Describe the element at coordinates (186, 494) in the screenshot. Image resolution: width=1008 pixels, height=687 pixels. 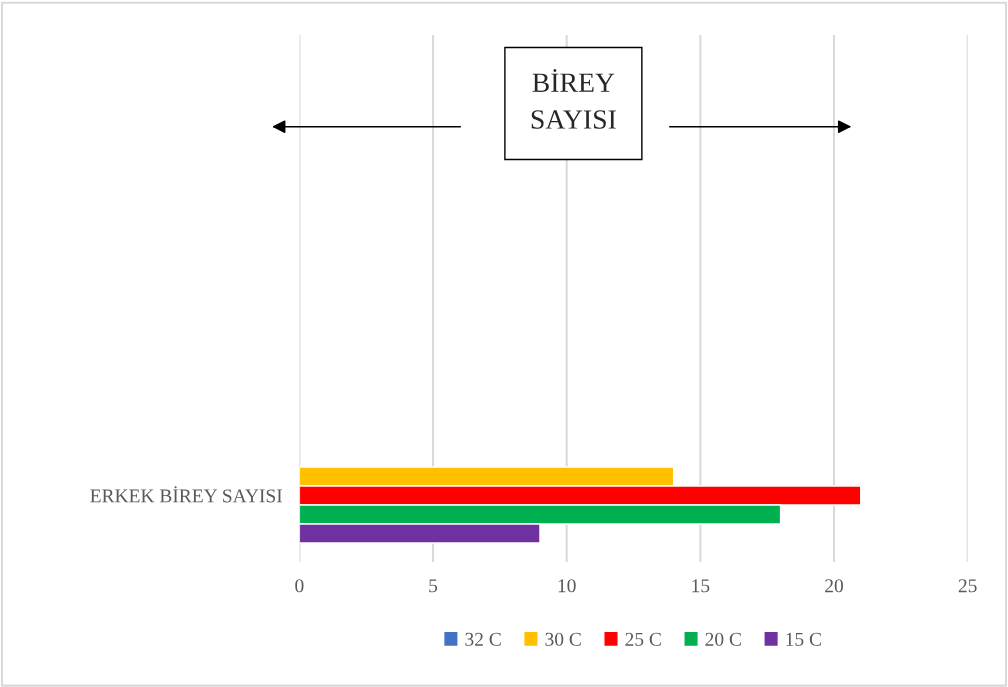
I see `y-tick-label: ERKEK BİREY SAYISI` at that location.